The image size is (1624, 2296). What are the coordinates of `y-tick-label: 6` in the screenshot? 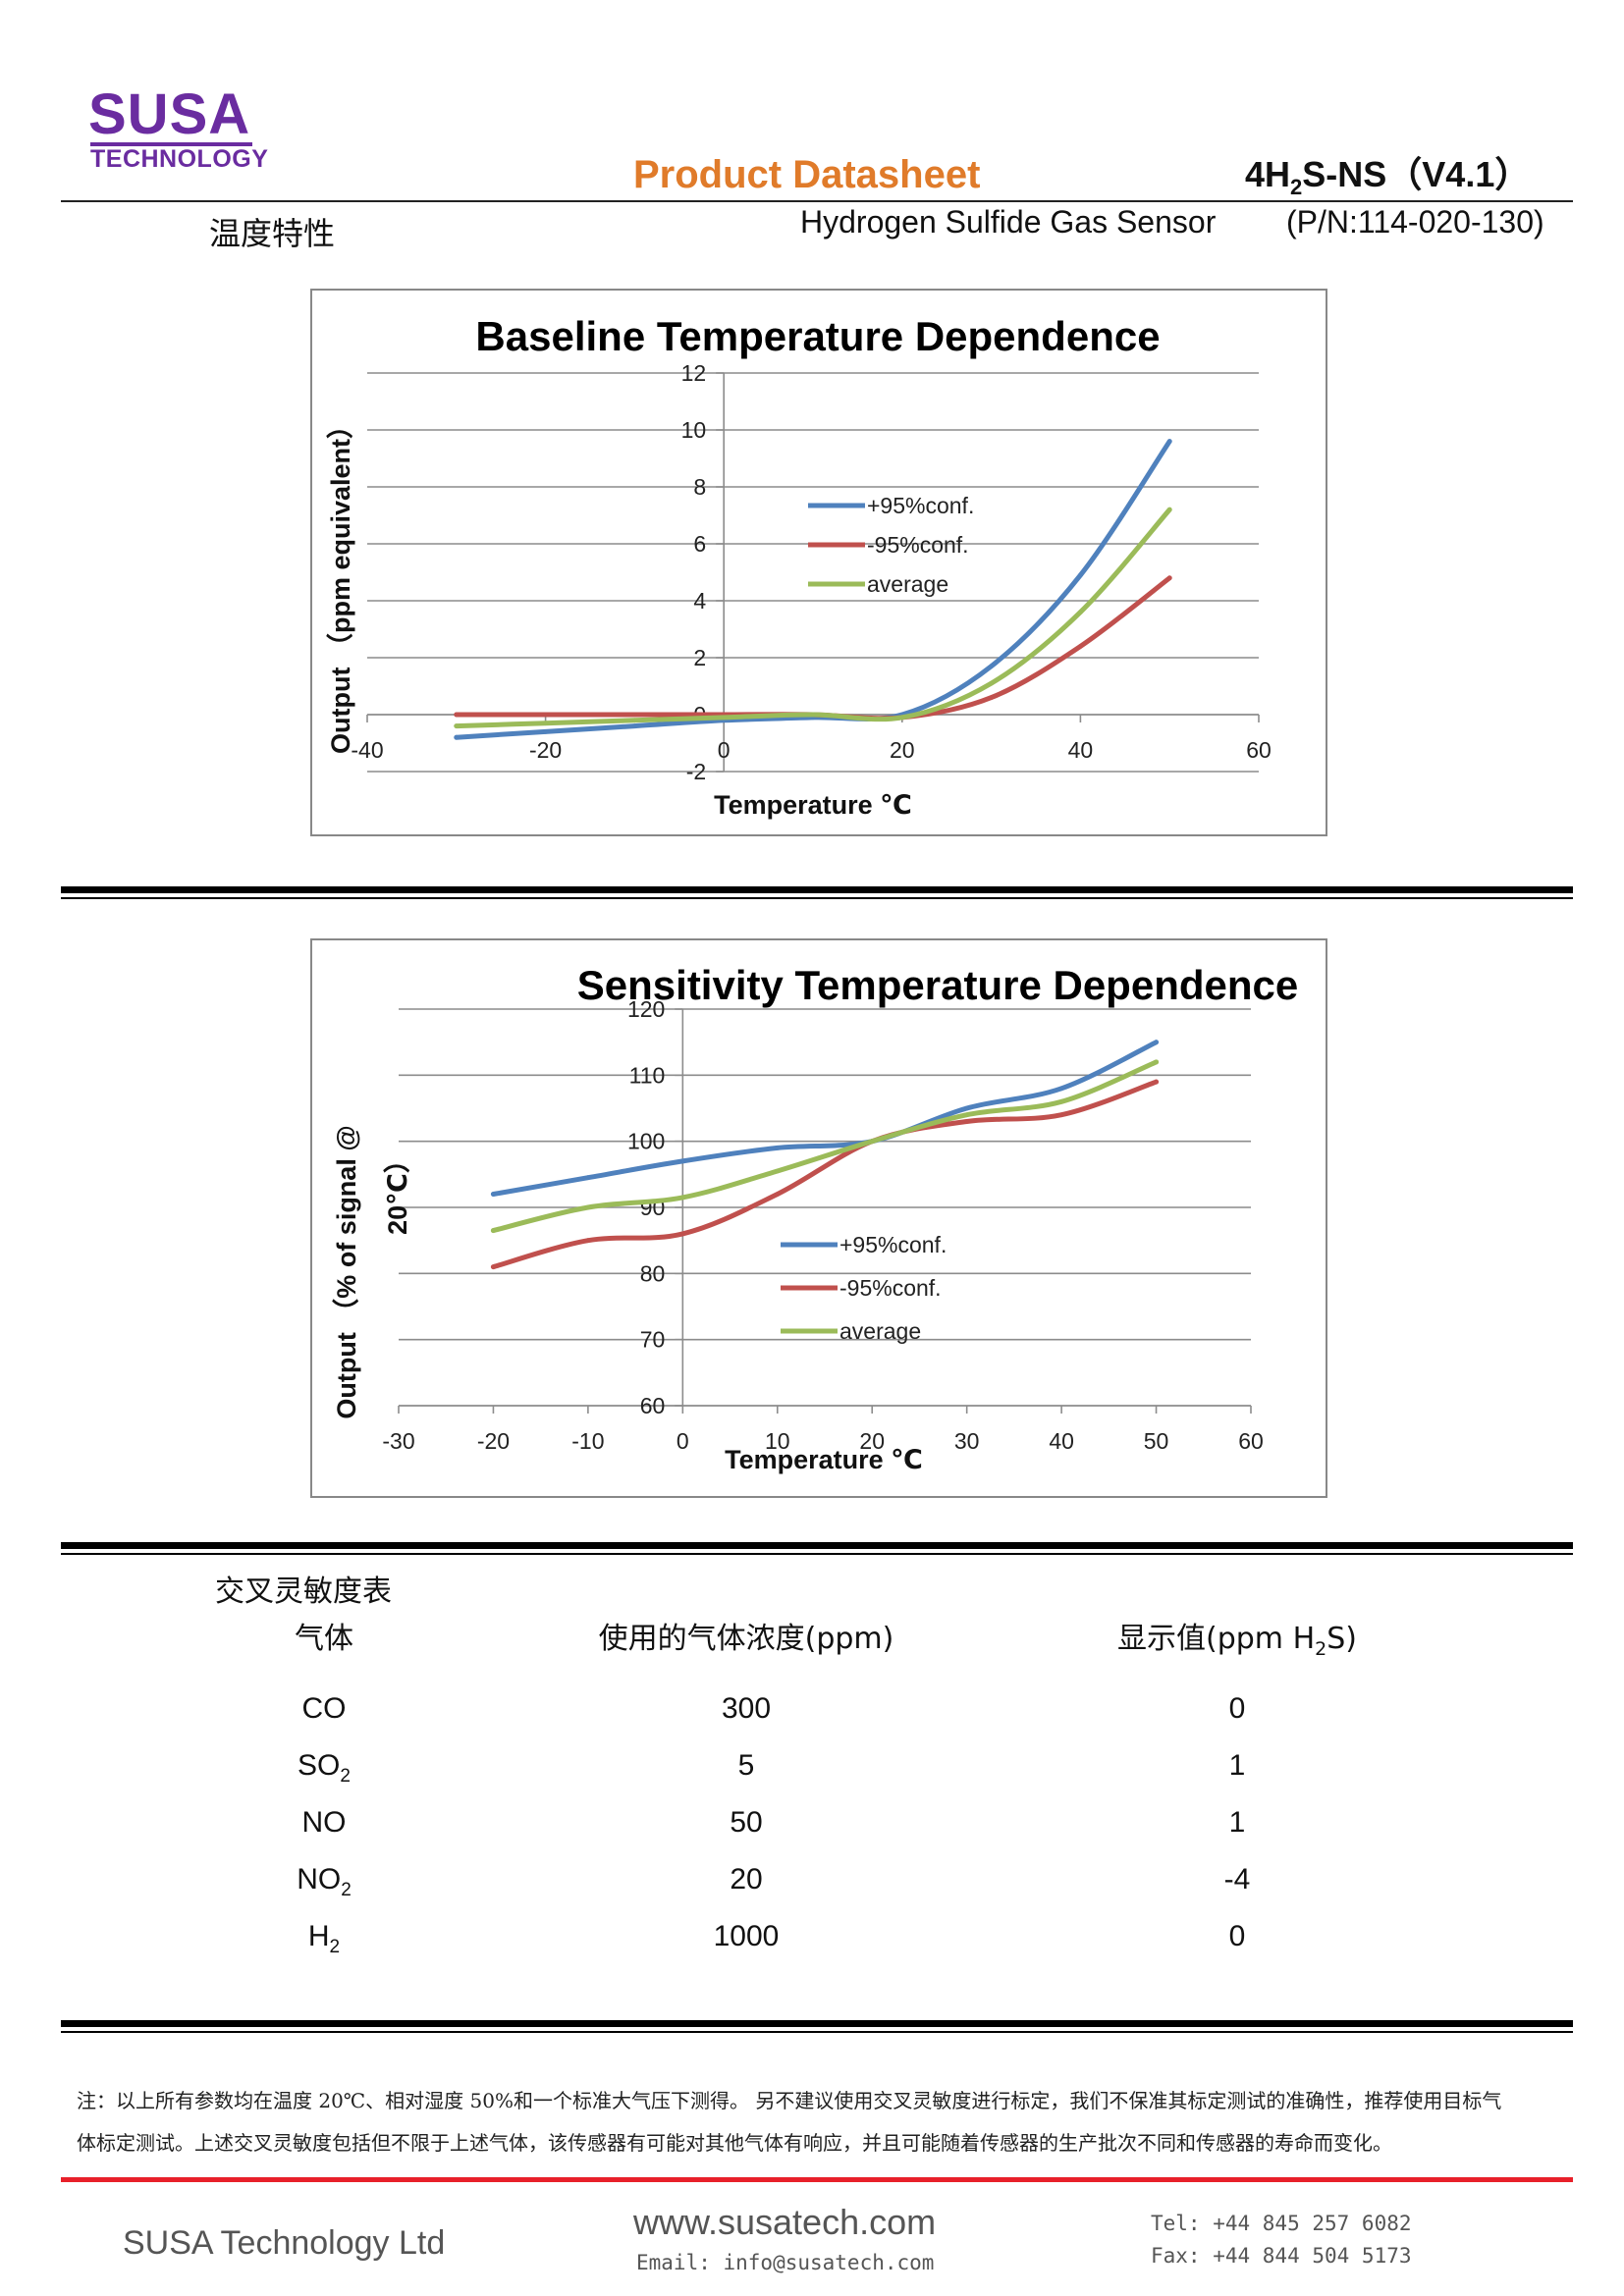 It's located at (699, 544).